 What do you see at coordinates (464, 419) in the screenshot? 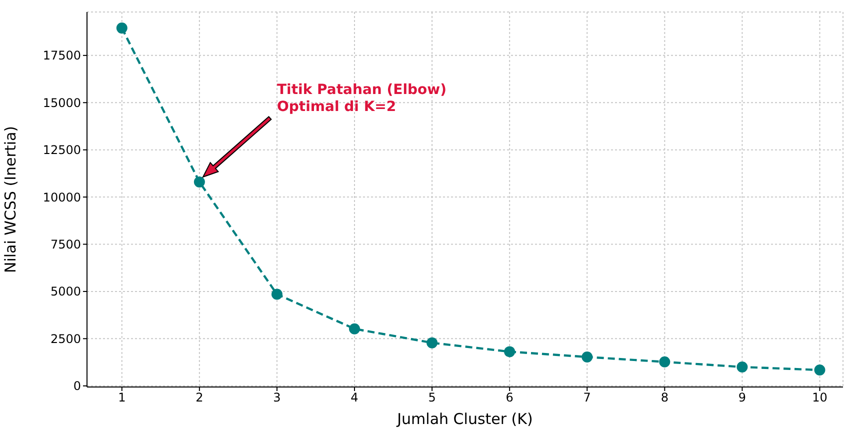
I see `x-axis-title: Jumlah Cluster (K)` at bounding box center [464, 419].